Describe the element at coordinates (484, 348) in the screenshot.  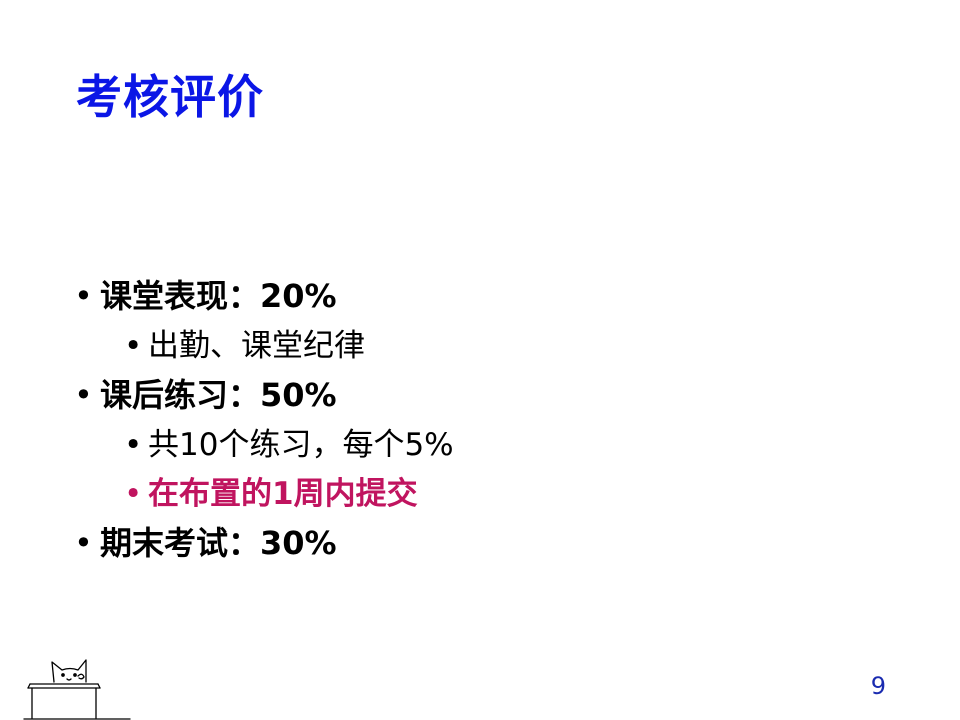
I see `sub-bullet-attendance: • 出勤、课堂纪律` at that location.